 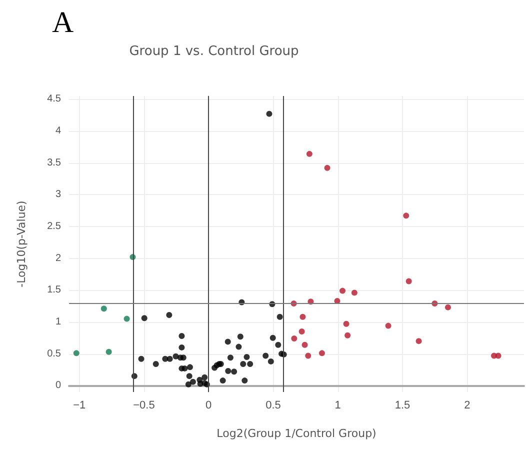 I want to click on y-axis-title: -Log10(p-Value), so click(x=21, y=244).